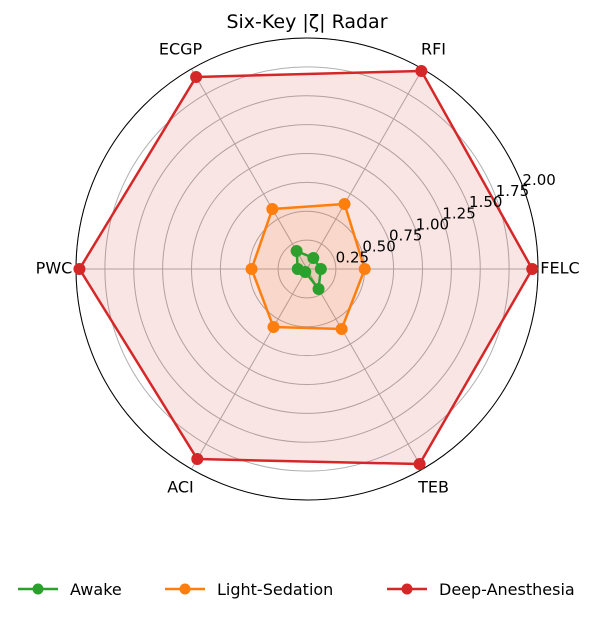 This screenshot has height=618, width=614. Describe the element at coordinates (538, 180) in the screenshot. I see `radial-tick-label: 2.00` at that location.